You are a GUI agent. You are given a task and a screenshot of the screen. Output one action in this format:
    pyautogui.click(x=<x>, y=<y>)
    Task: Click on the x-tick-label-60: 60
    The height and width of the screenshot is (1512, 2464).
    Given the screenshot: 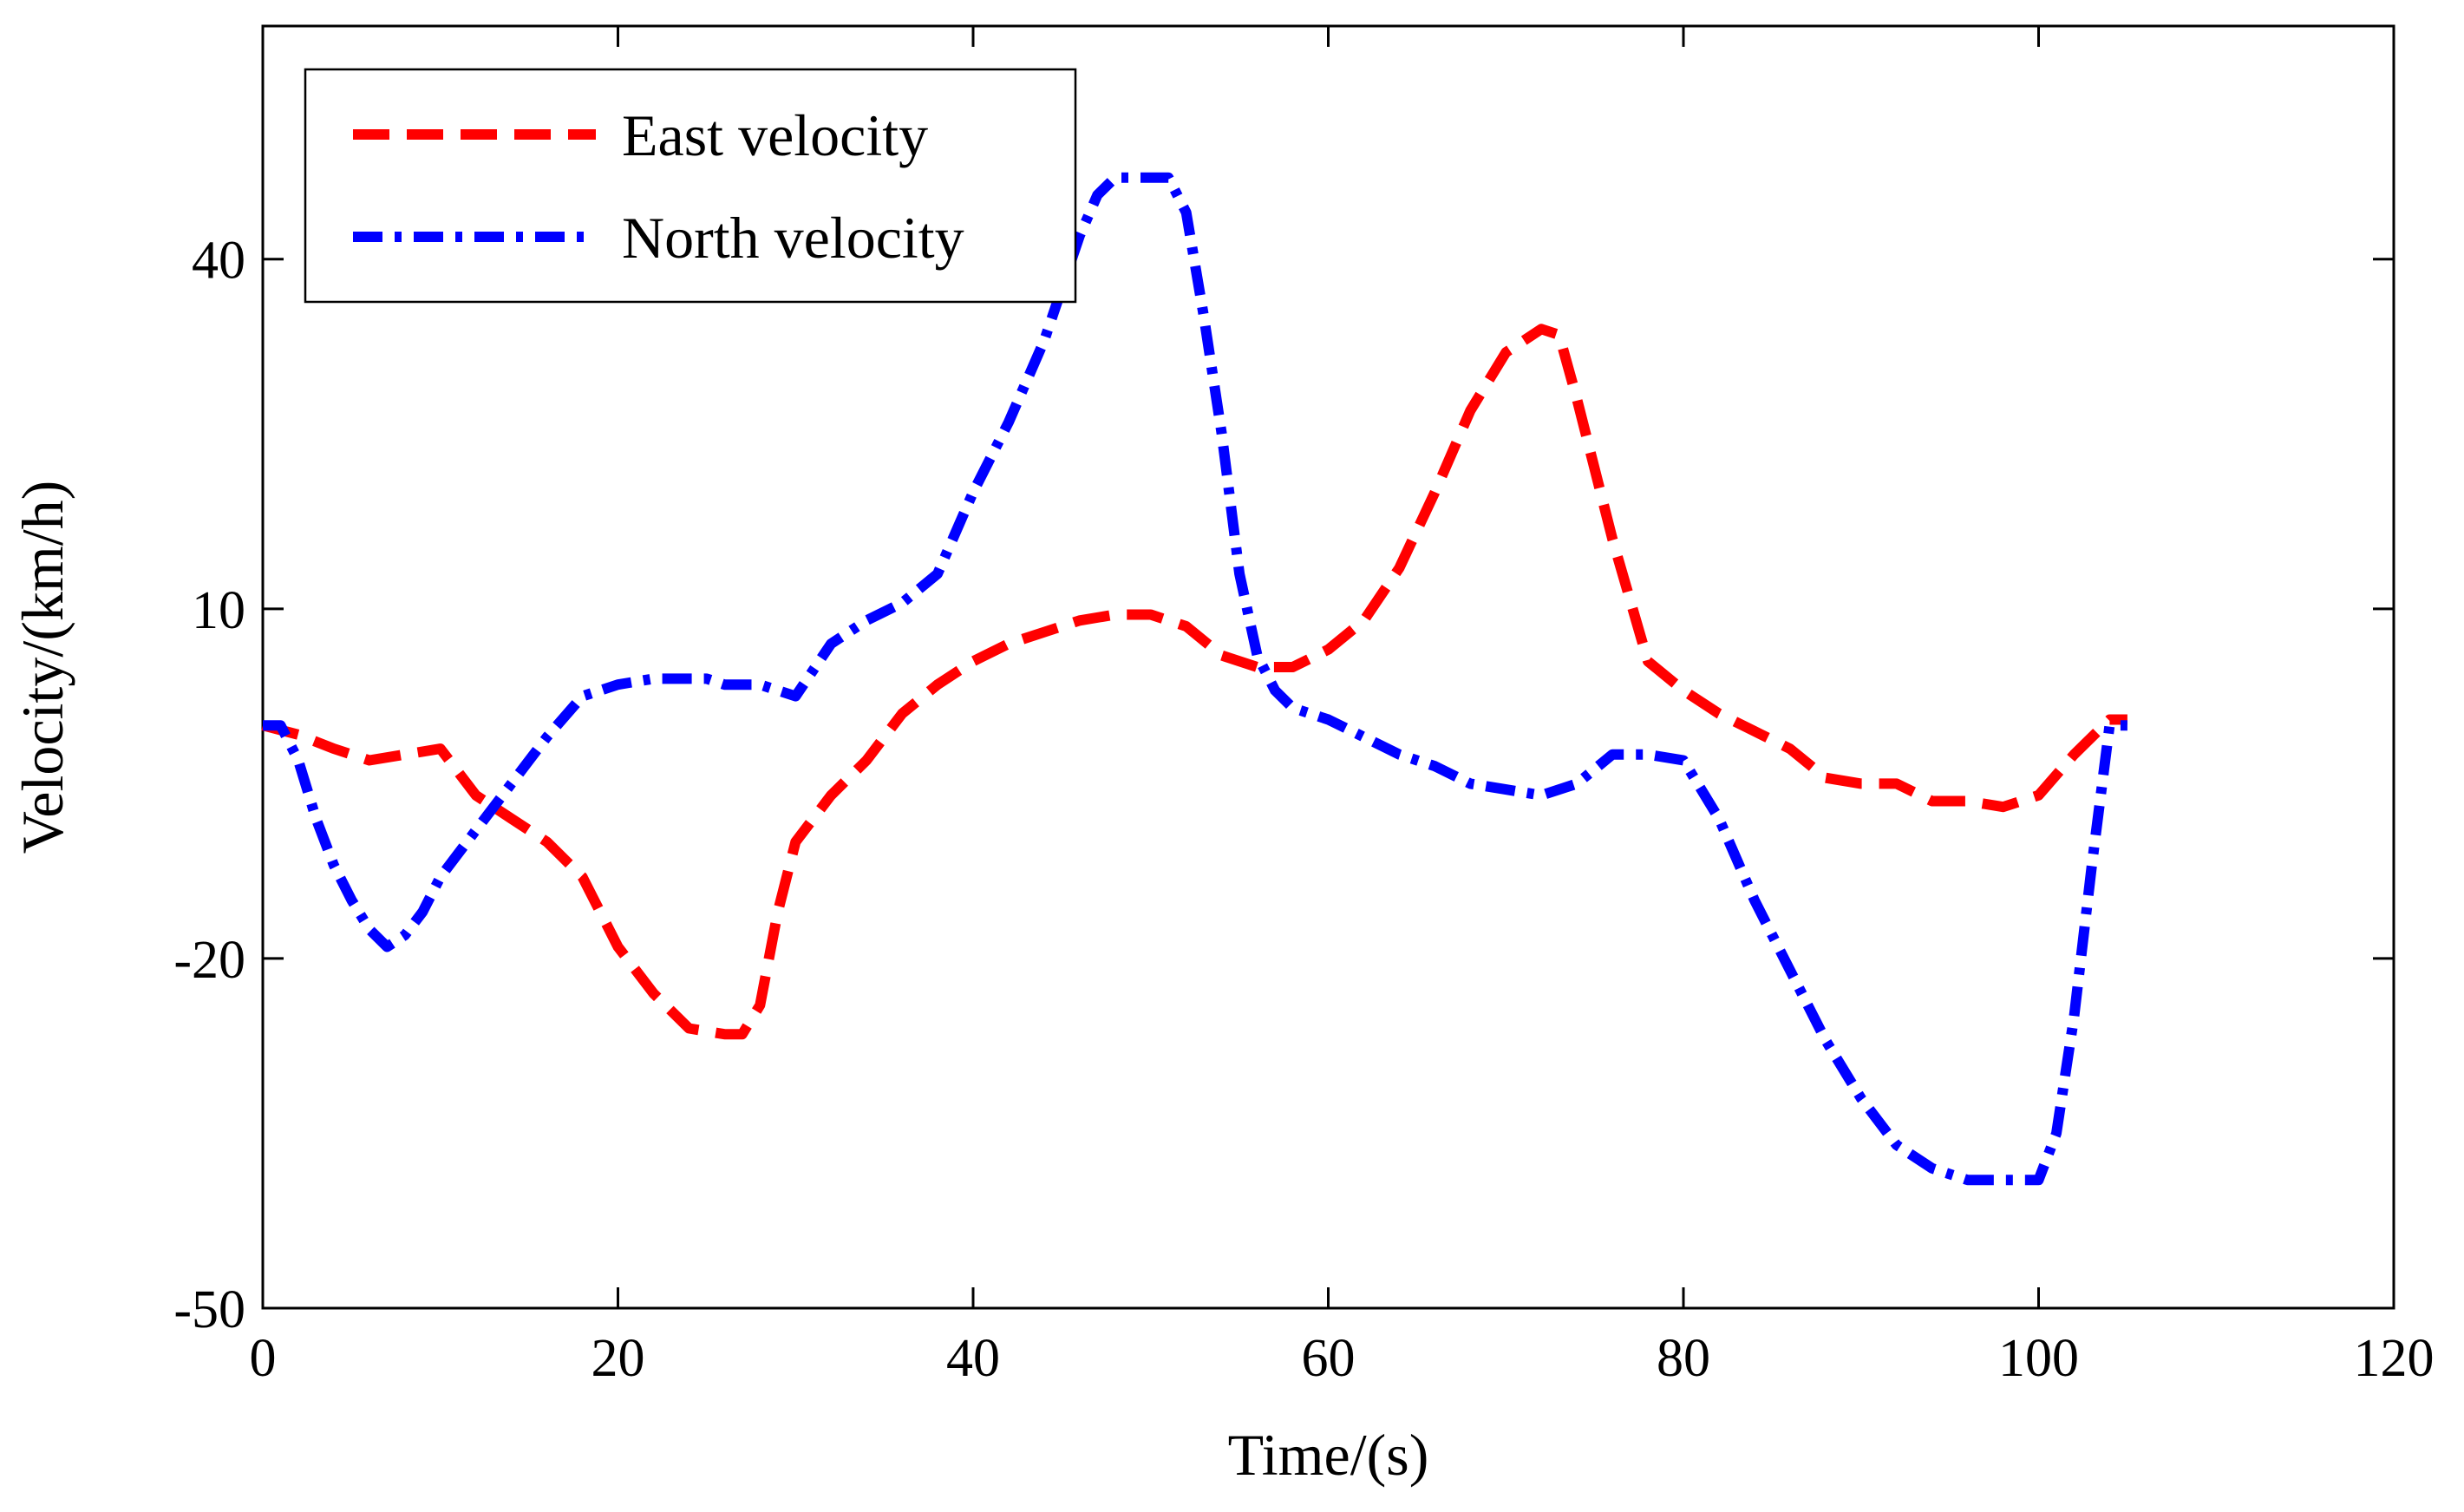 What is the action you would take?
    pyautogui.click(x=1329, y=1358)
    